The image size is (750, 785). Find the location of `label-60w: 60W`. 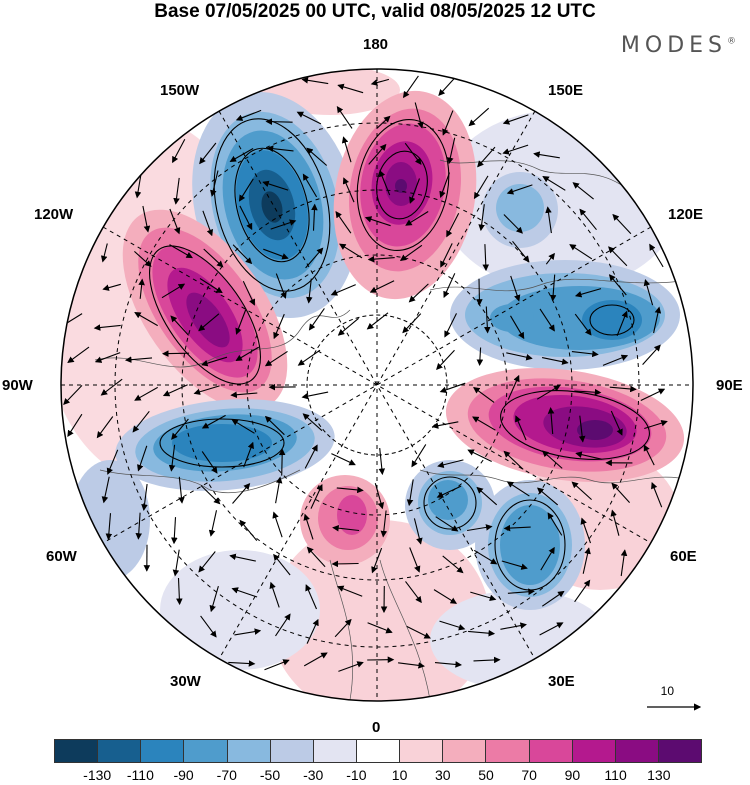

label-60w: 60W is located at coordinates (61, 557).